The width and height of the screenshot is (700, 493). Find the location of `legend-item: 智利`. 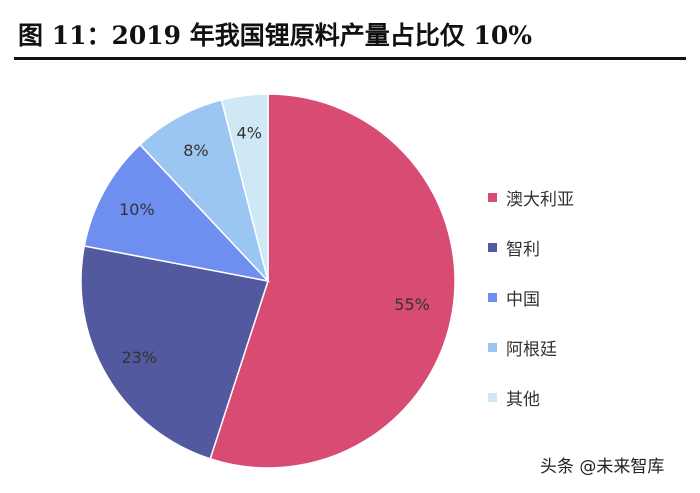

legend-item: 智利 is located at coordinates (531, 247).